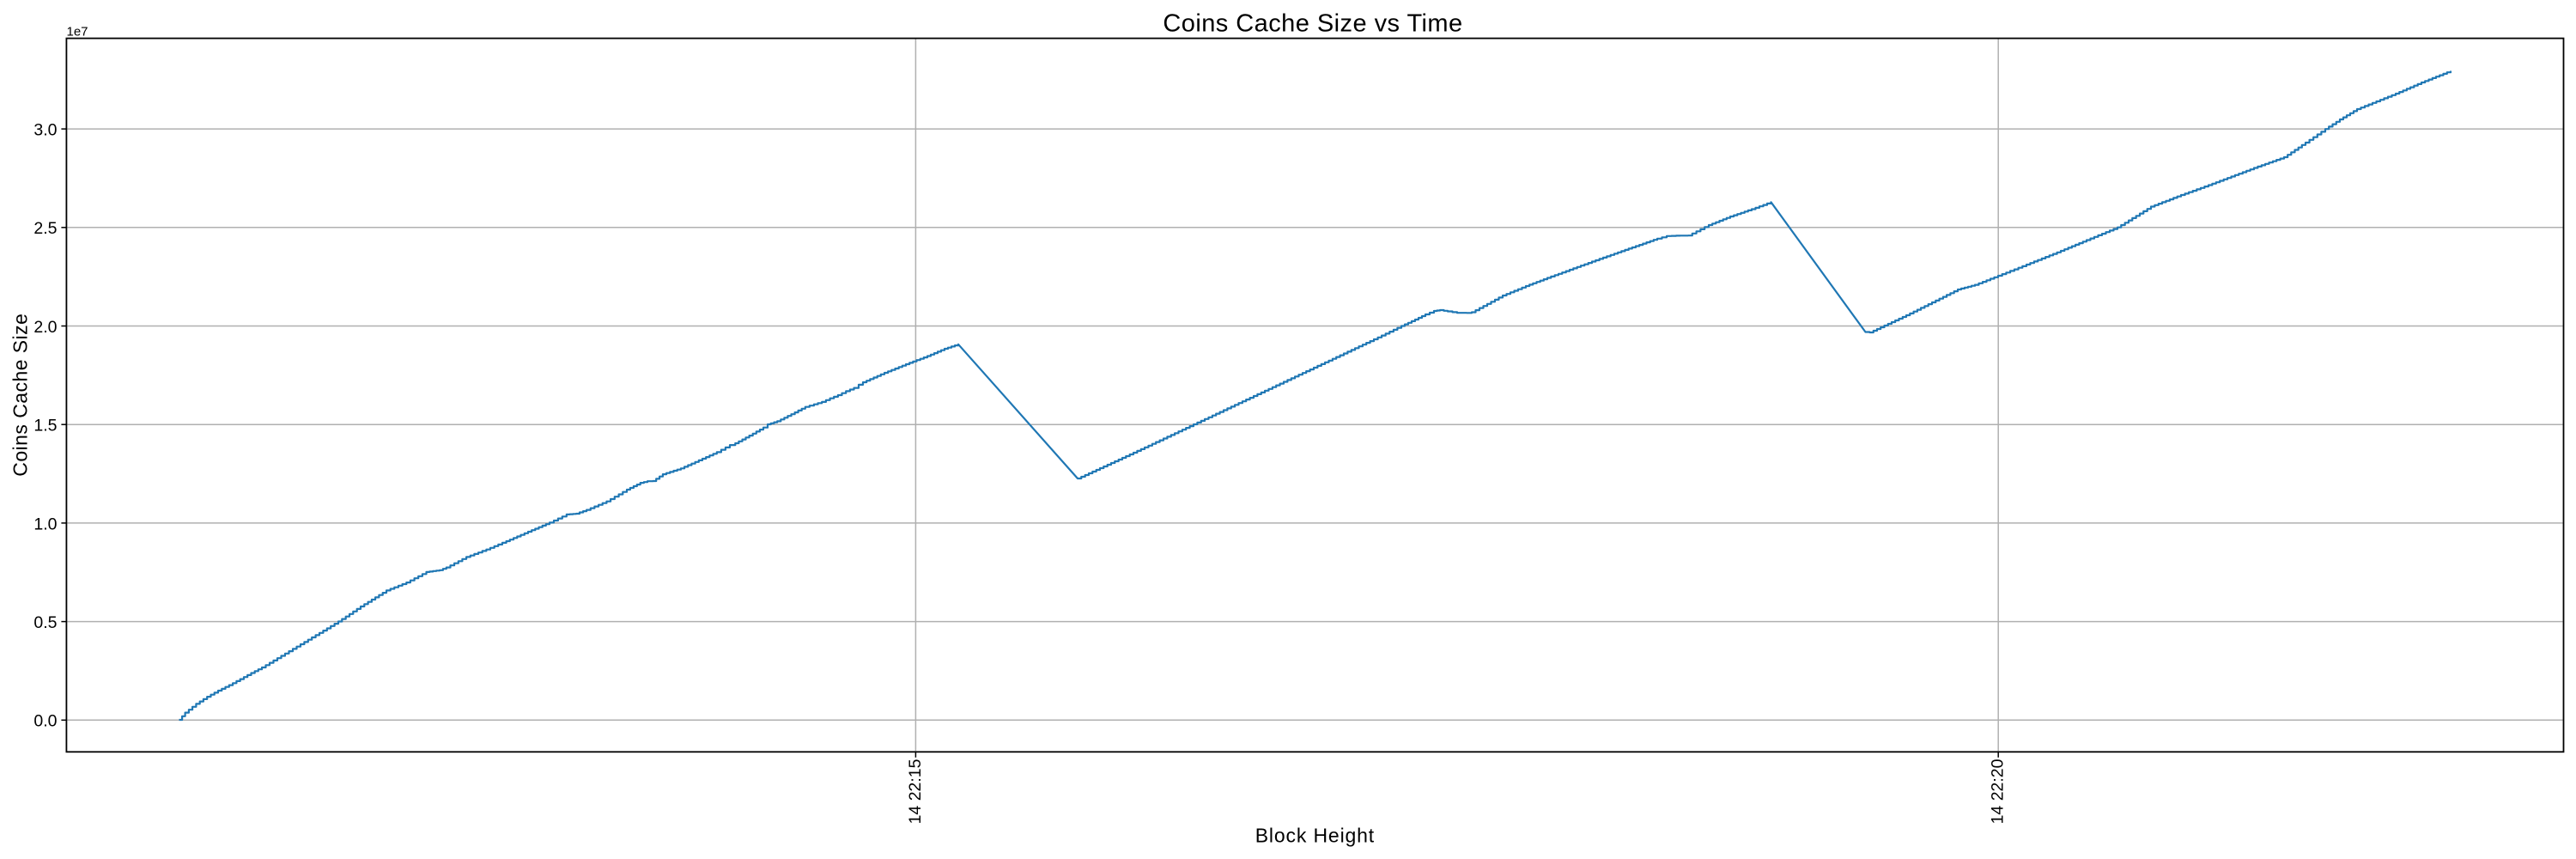 This screenshot has width=2576, height=859. Describe the element at coordinates (45, 426) in the screenshot. I see `svg-text: 1.5` at that location.